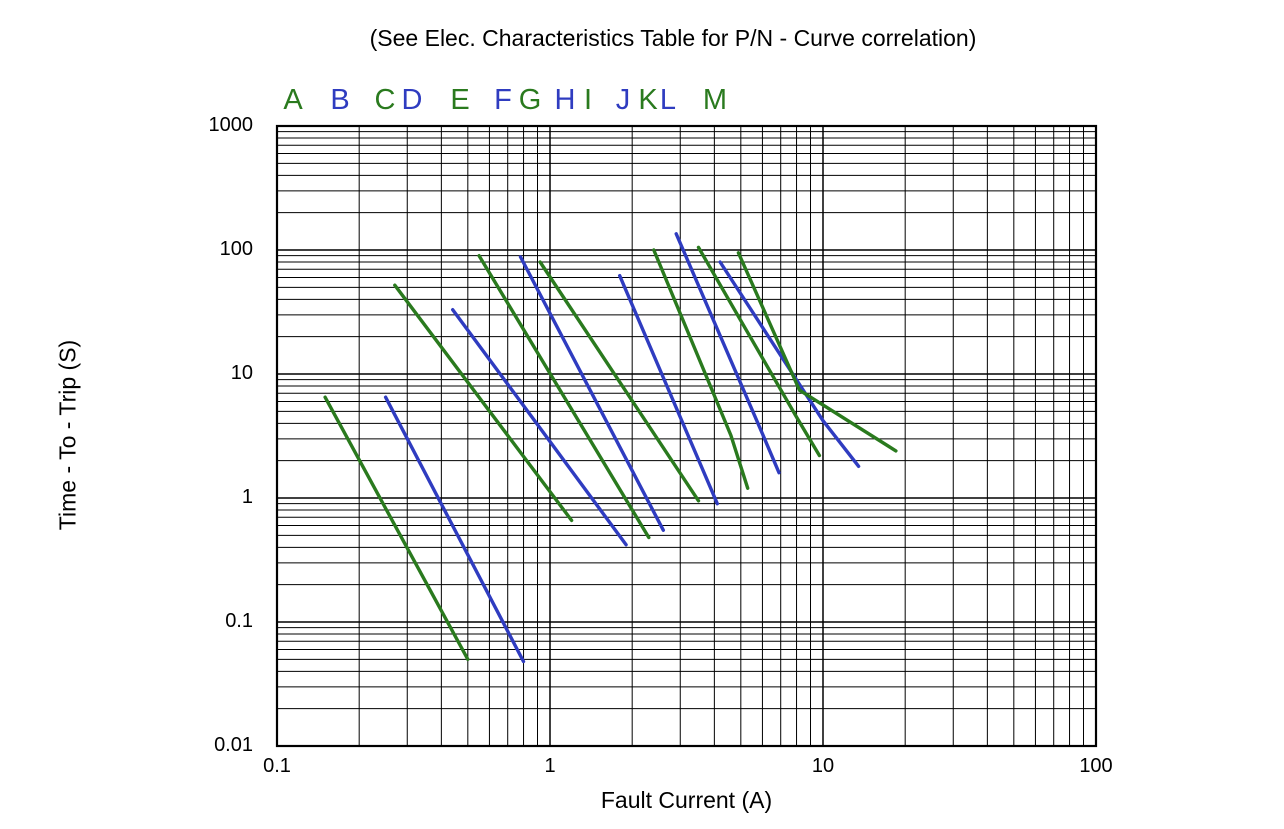 Image resolution: width=1284 pixels, height=829 pixels. Describe the element at coordinates (340, 100) in the screenshot. I see `curve-label-B: B` at that location.